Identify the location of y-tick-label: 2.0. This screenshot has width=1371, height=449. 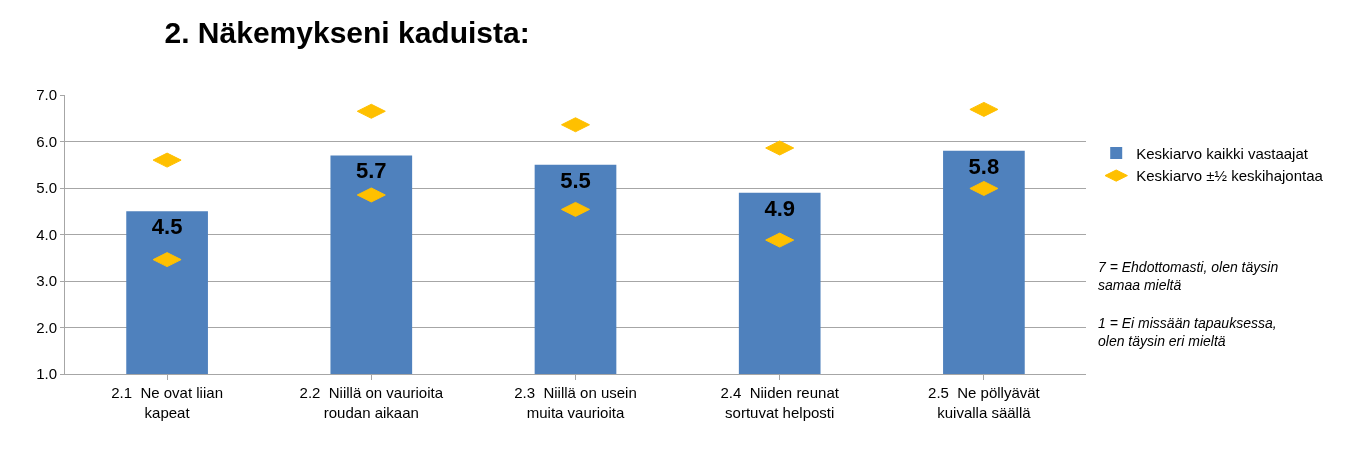
(46, 327).